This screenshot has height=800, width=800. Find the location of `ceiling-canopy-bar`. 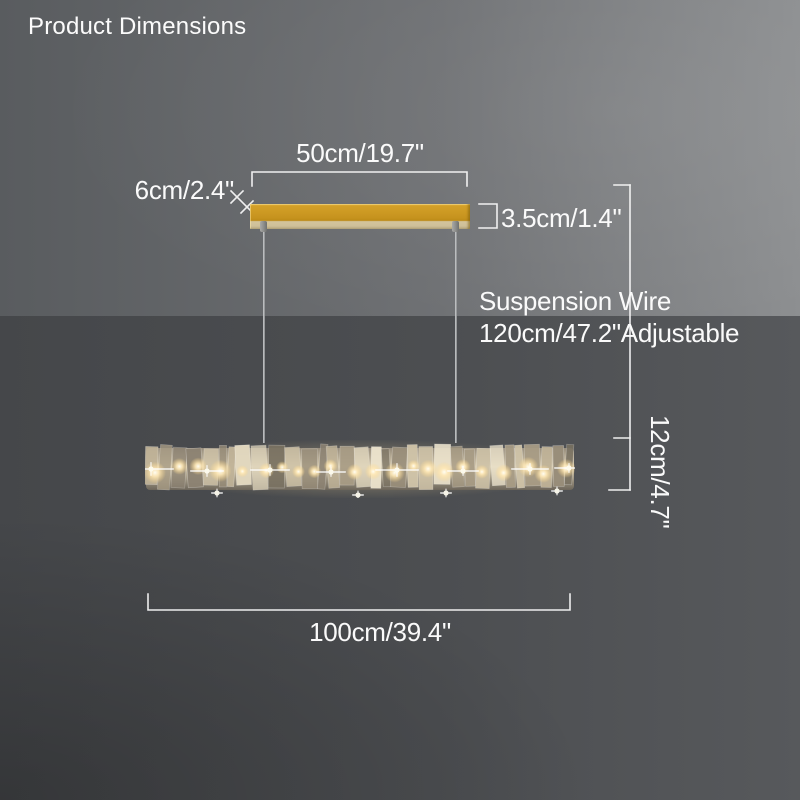

ceiling-canopy-bar is located at coordinates (360, 216).